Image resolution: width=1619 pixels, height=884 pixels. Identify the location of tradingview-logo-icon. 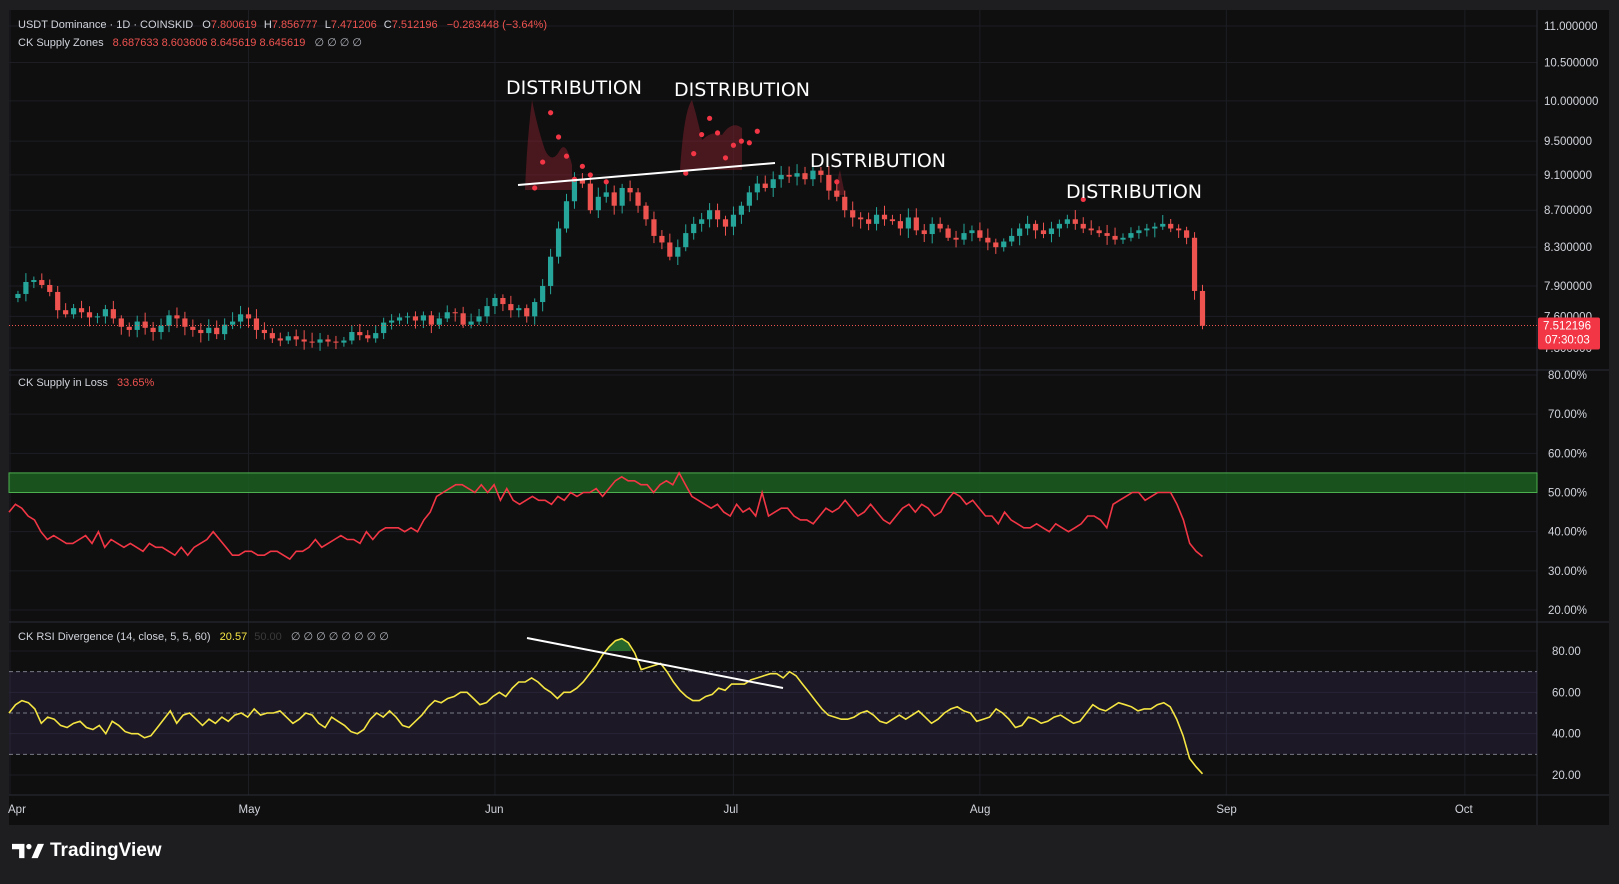
(28, 851).